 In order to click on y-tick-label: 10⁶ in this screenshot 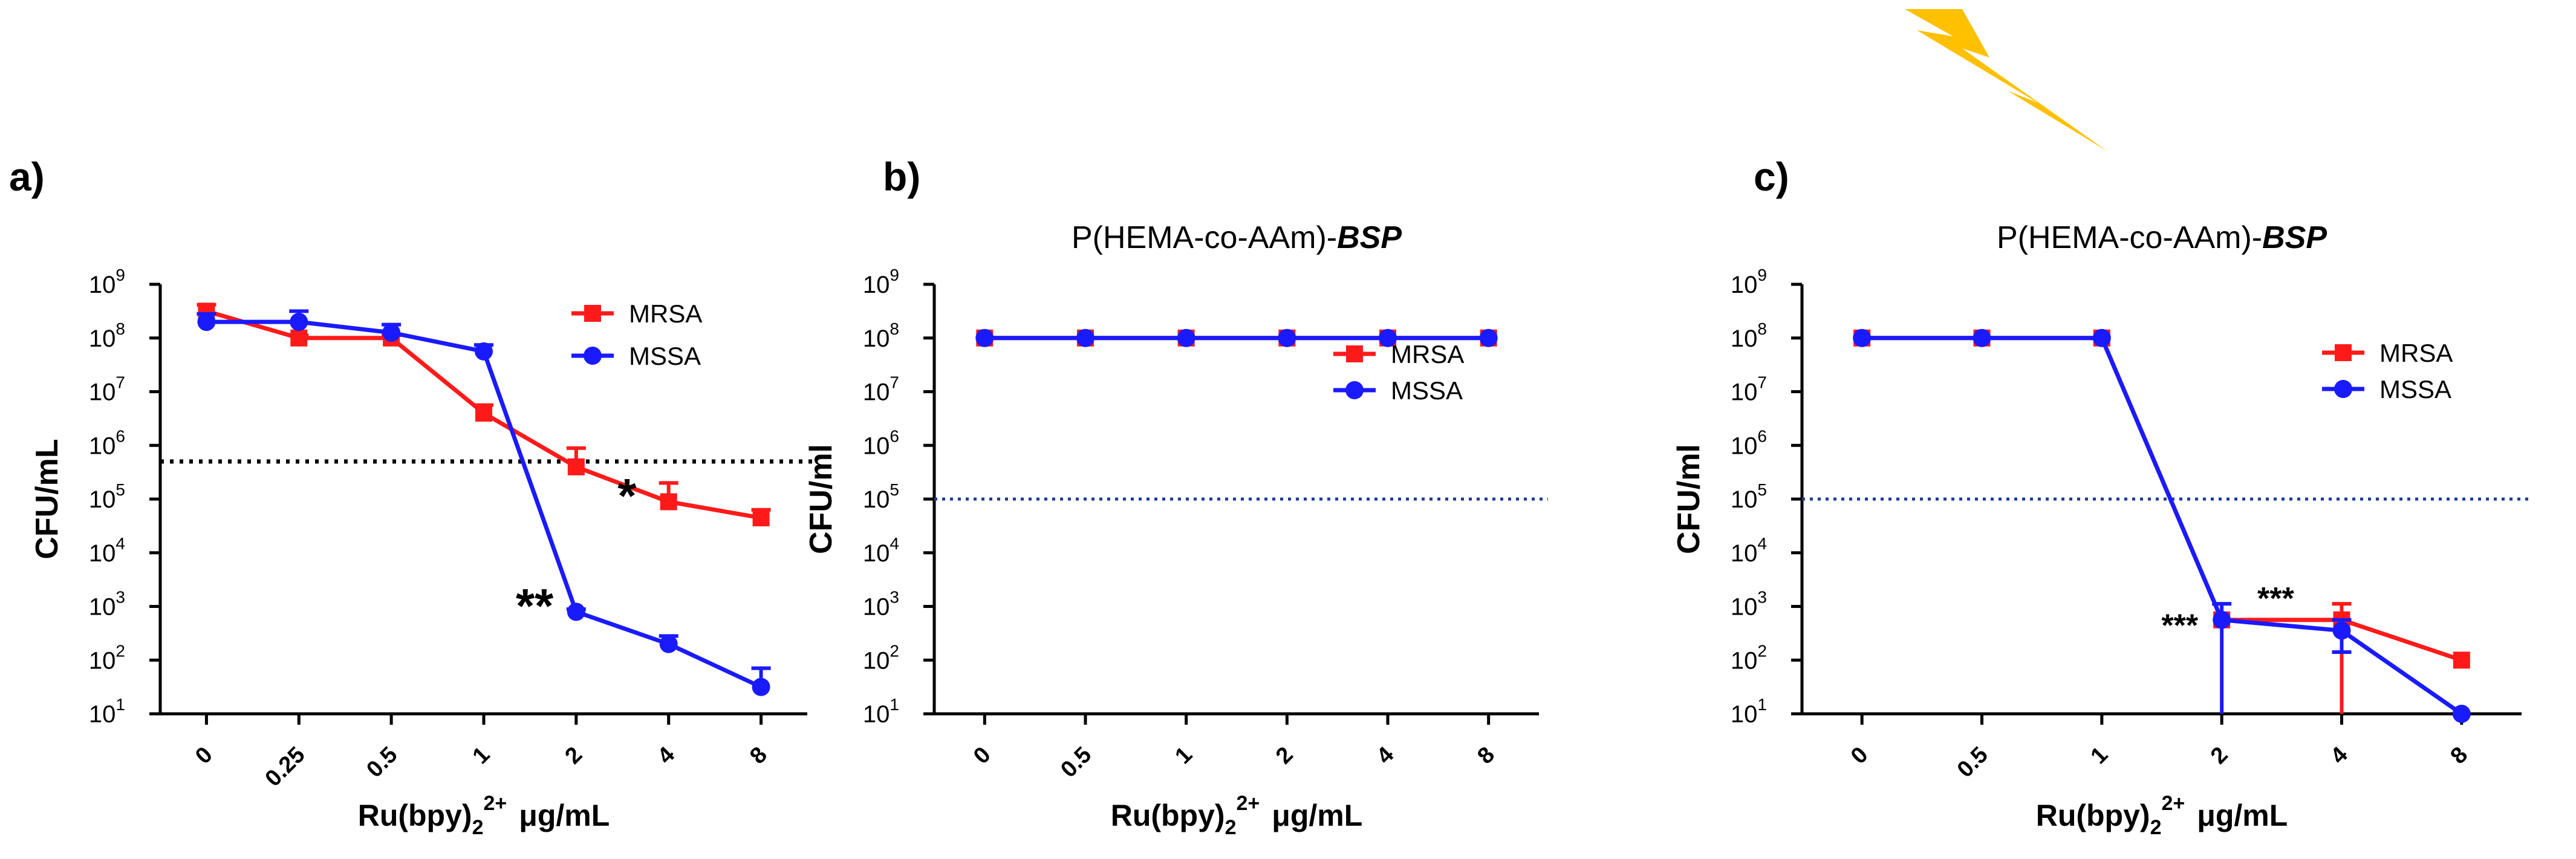, I will do `click(881, 442)`.